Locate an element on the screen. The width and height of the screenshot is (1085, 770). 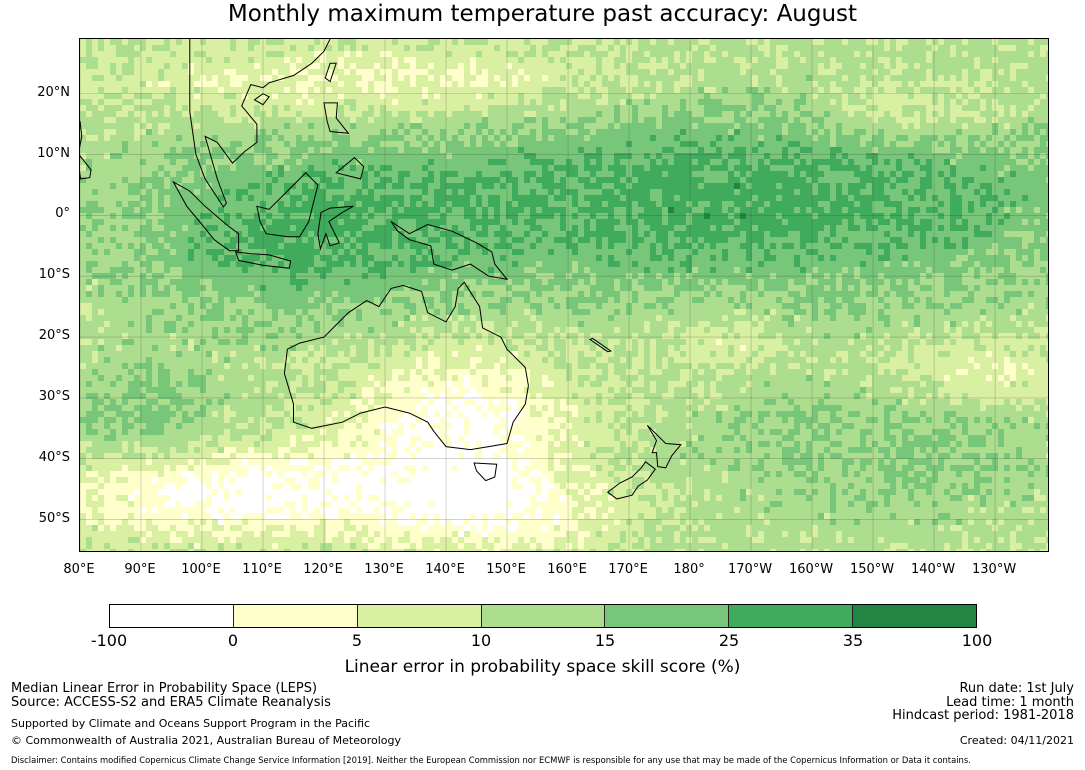
colorbar-tick-label: -100 is located at coordinates (109, 640).